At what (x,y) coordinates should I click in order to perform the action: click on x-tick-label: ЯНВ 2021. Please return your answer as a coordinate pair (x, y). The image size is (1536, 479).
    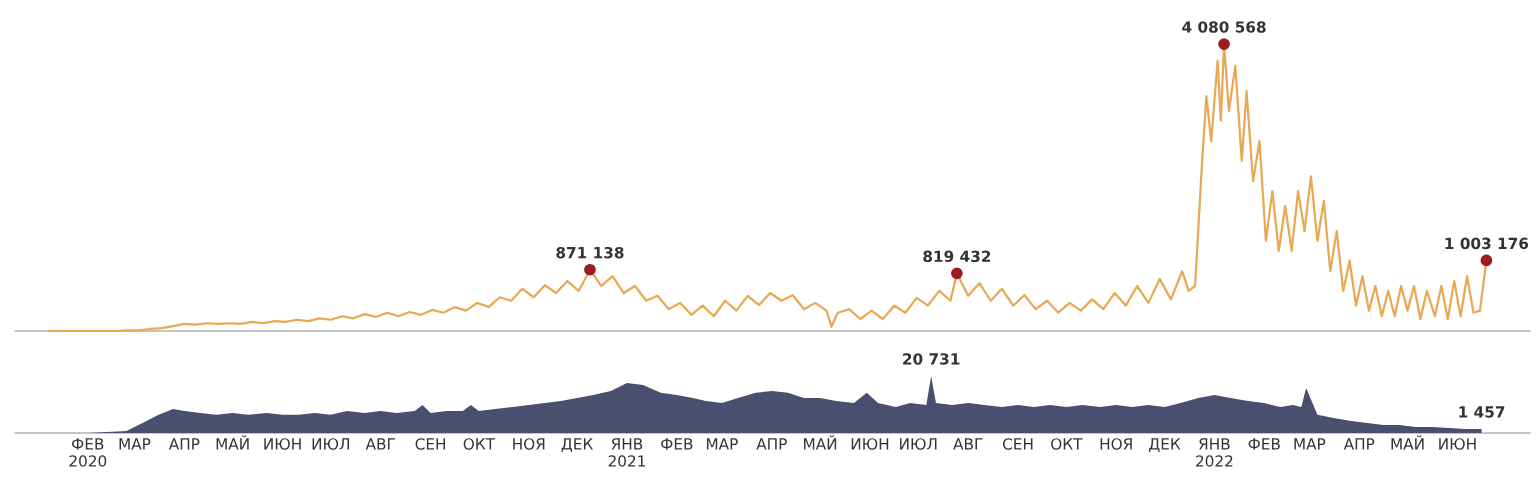
    Looking at the image, I should click on (626, 452).